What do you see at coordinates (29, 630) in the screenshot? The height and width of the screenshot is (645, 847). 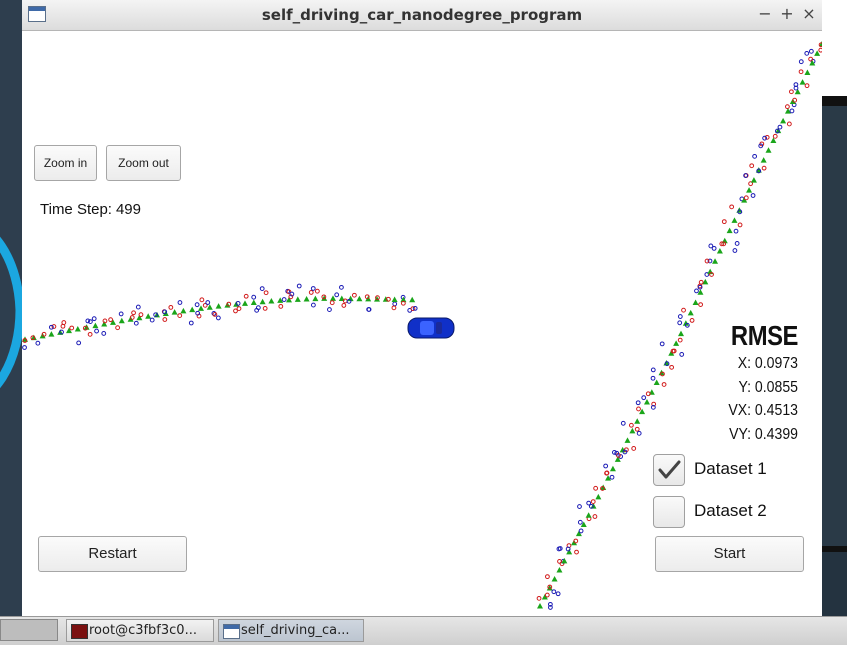 I see `taskbar-menu-button` at bounding box center [29, 630].